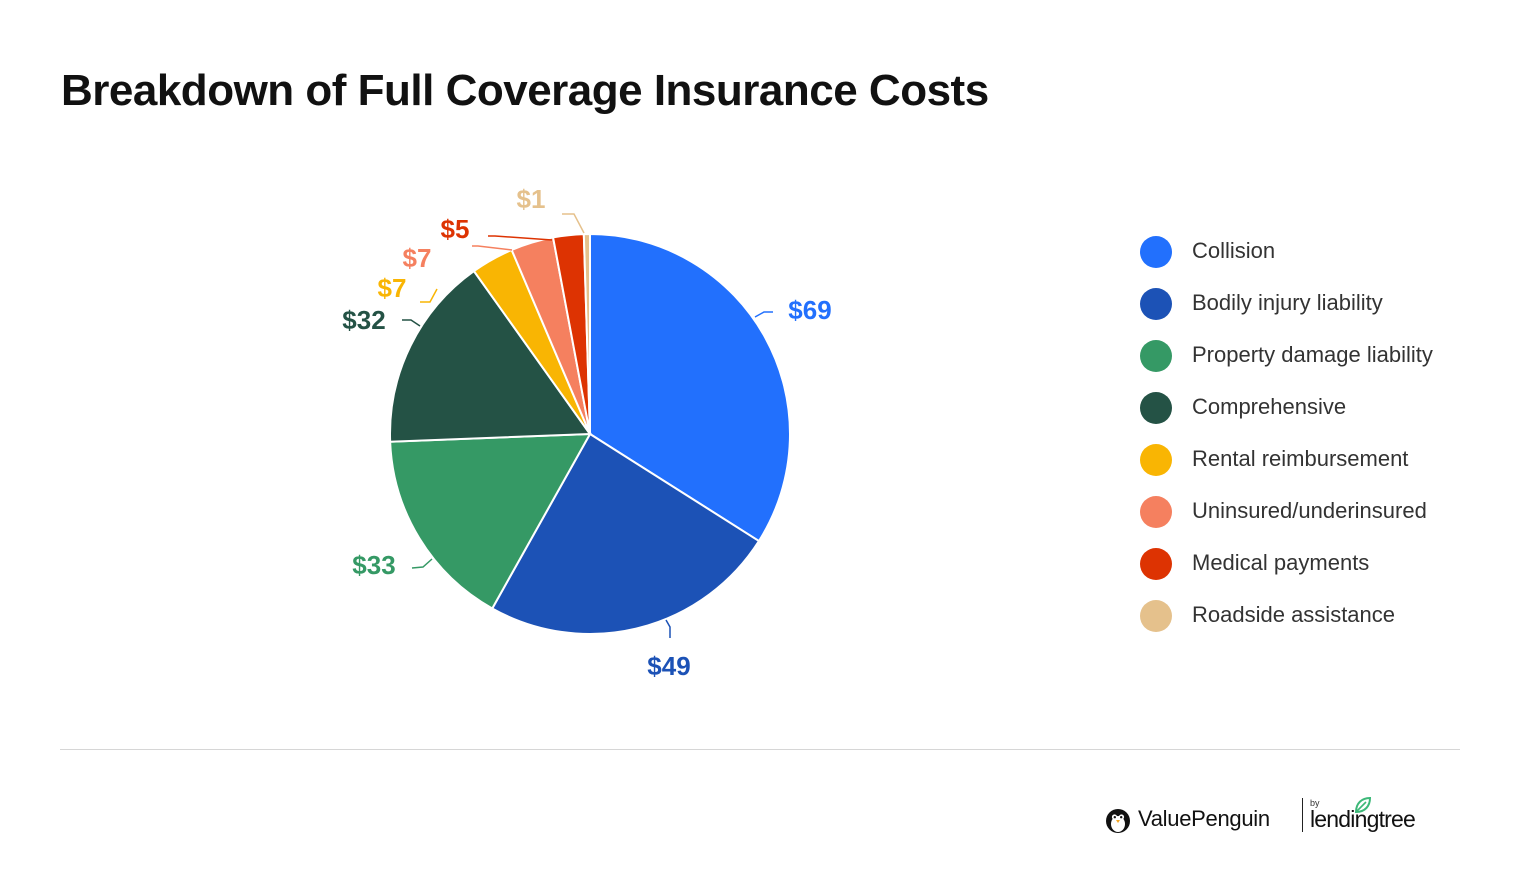 This screenshot has height=884, width=1520. What do you see at coordinates (1363, 805) in the screenshot?
I see `leaf-icon` at bounding box center [1363, 805].